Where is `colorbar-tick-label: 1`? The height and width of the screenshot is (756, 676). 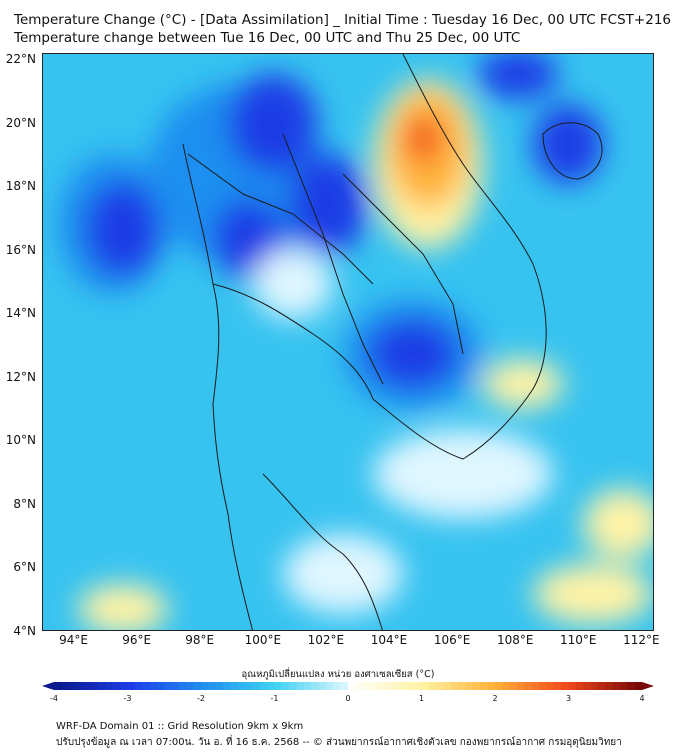 colorbar-tick-label: 1 is located at coordinates (421, 698).